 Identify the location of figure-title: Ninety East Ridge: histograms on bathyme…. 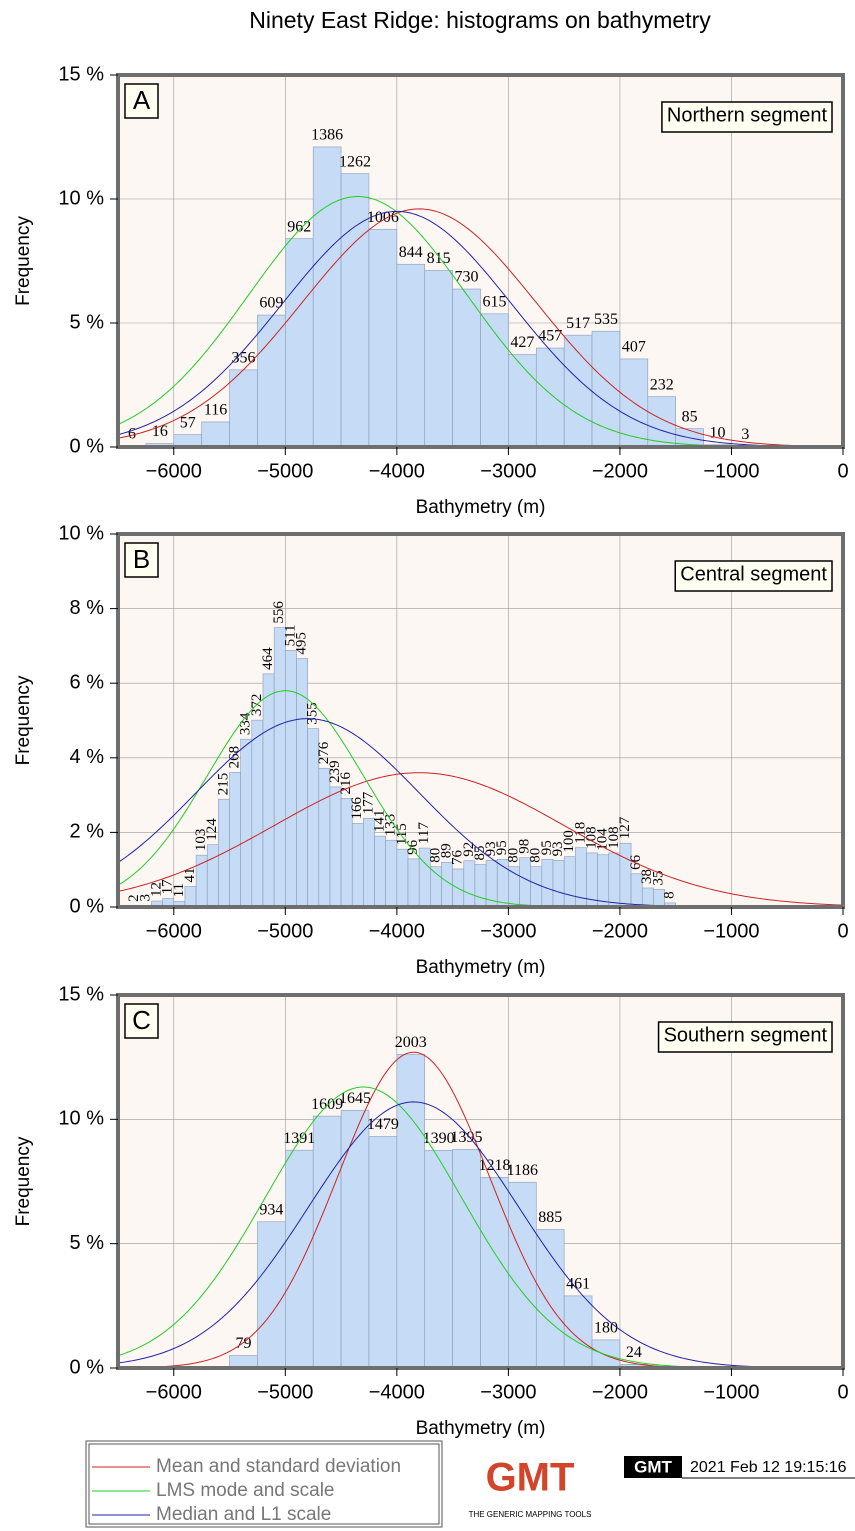
(480, 20).